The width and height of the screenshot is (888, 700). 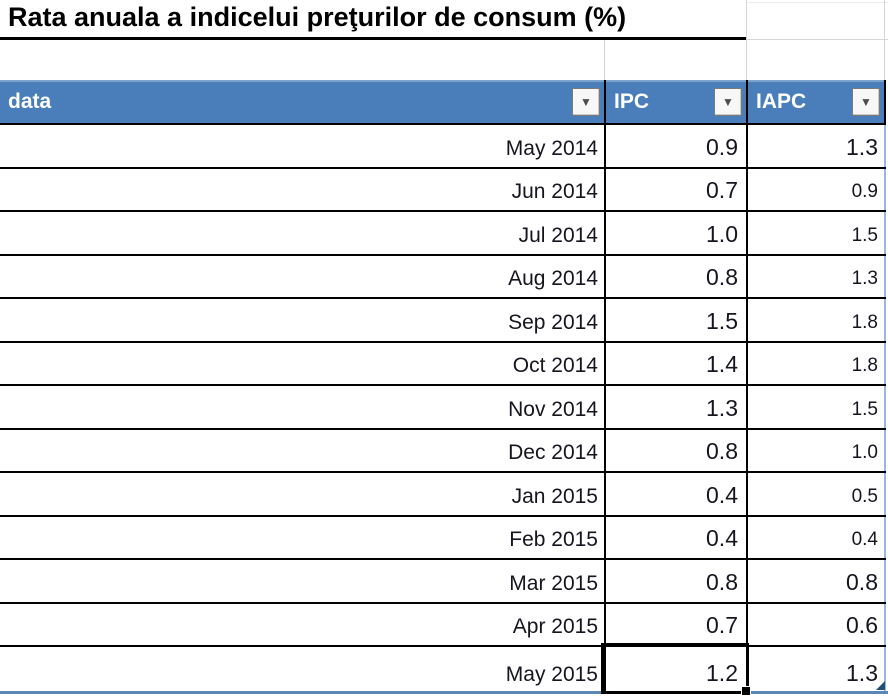 I want to click on cell-ipc: 1.2, so click(x=675, y=670).